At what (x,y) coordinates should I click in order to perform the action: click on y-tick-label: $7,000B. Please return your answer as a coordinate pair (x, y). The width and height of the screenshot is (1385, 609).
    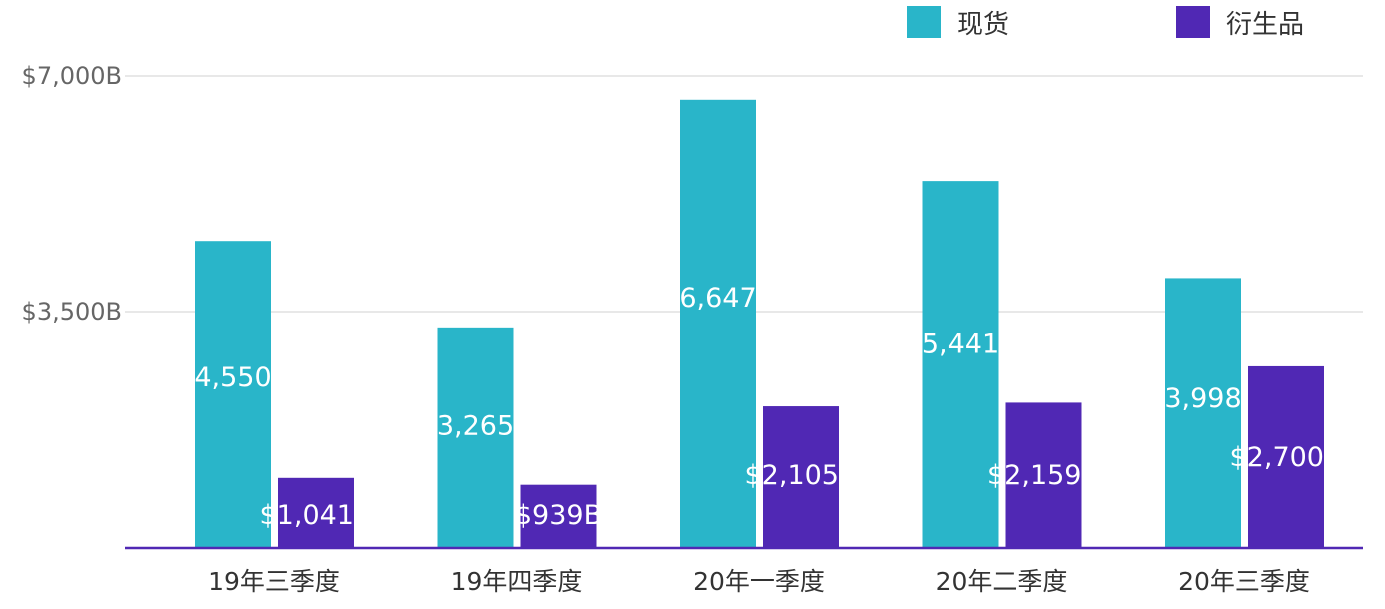
    Looking at the image, I should click on (72, 76).